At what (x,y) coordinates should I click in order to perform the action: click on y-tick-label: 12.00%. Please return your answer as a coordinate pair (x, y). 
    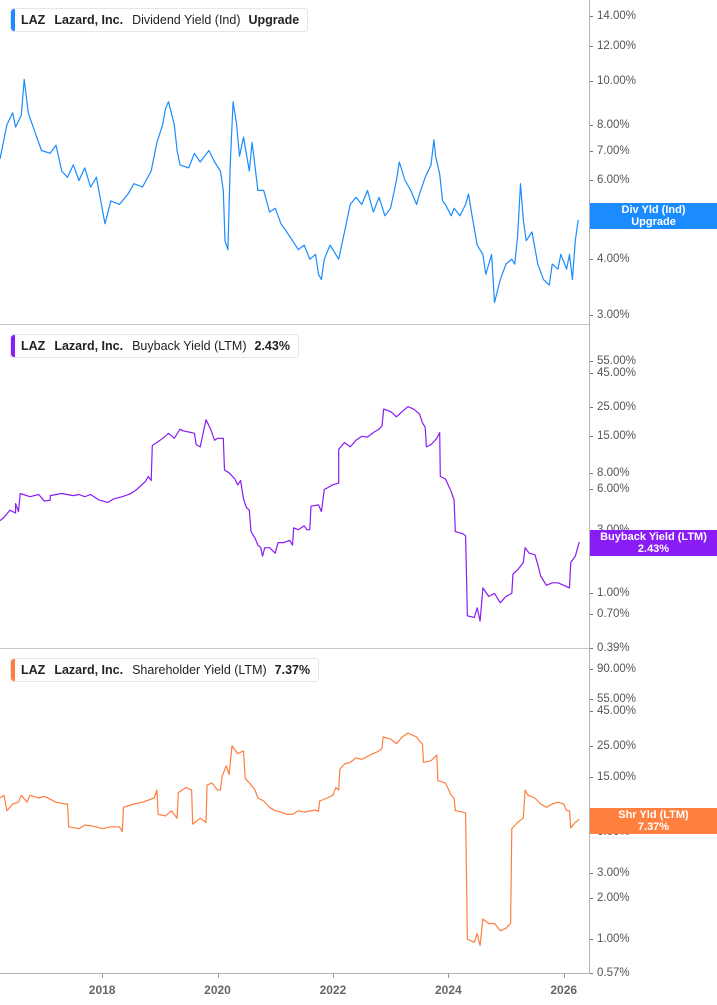
    Looking at the image, I should click on (613, 46).